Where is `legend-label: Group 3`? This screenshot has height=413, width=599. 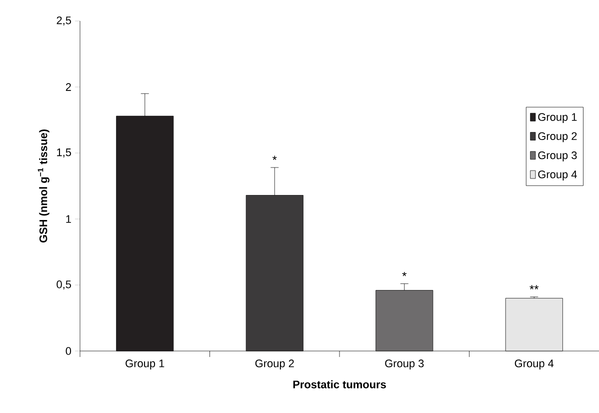
legend-label: Group 3 is located at coordinates (557, 156).